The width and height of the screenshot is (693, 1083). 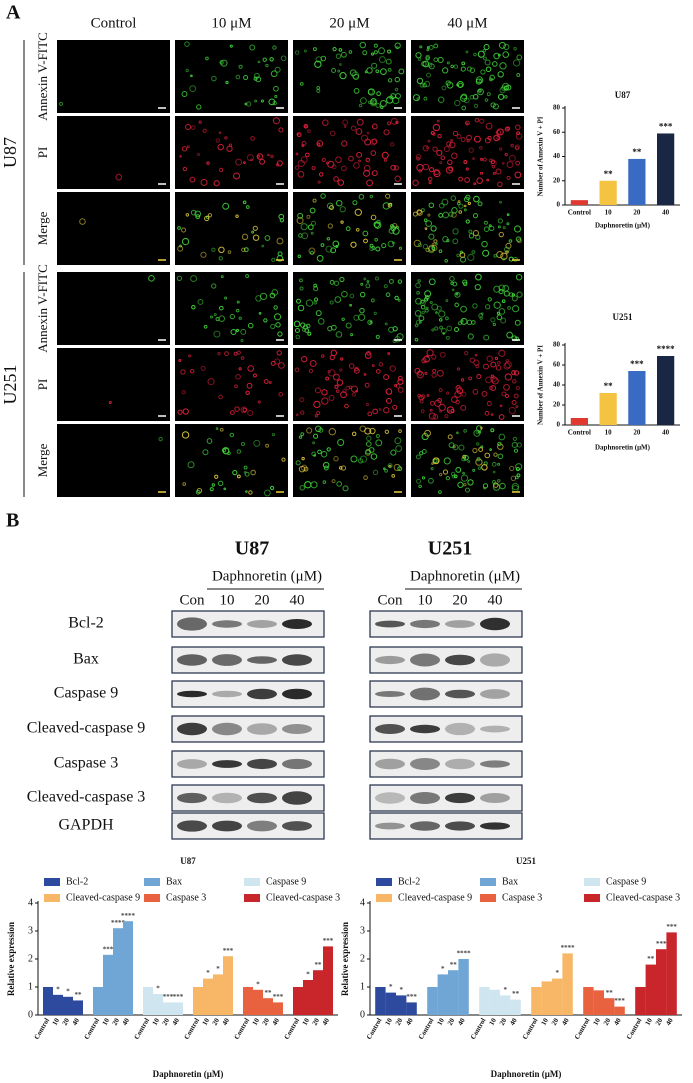 What do you see at coordinates (661, 944) in the screenshot?
I see `significance: ***` at bounding box center [661, 944].